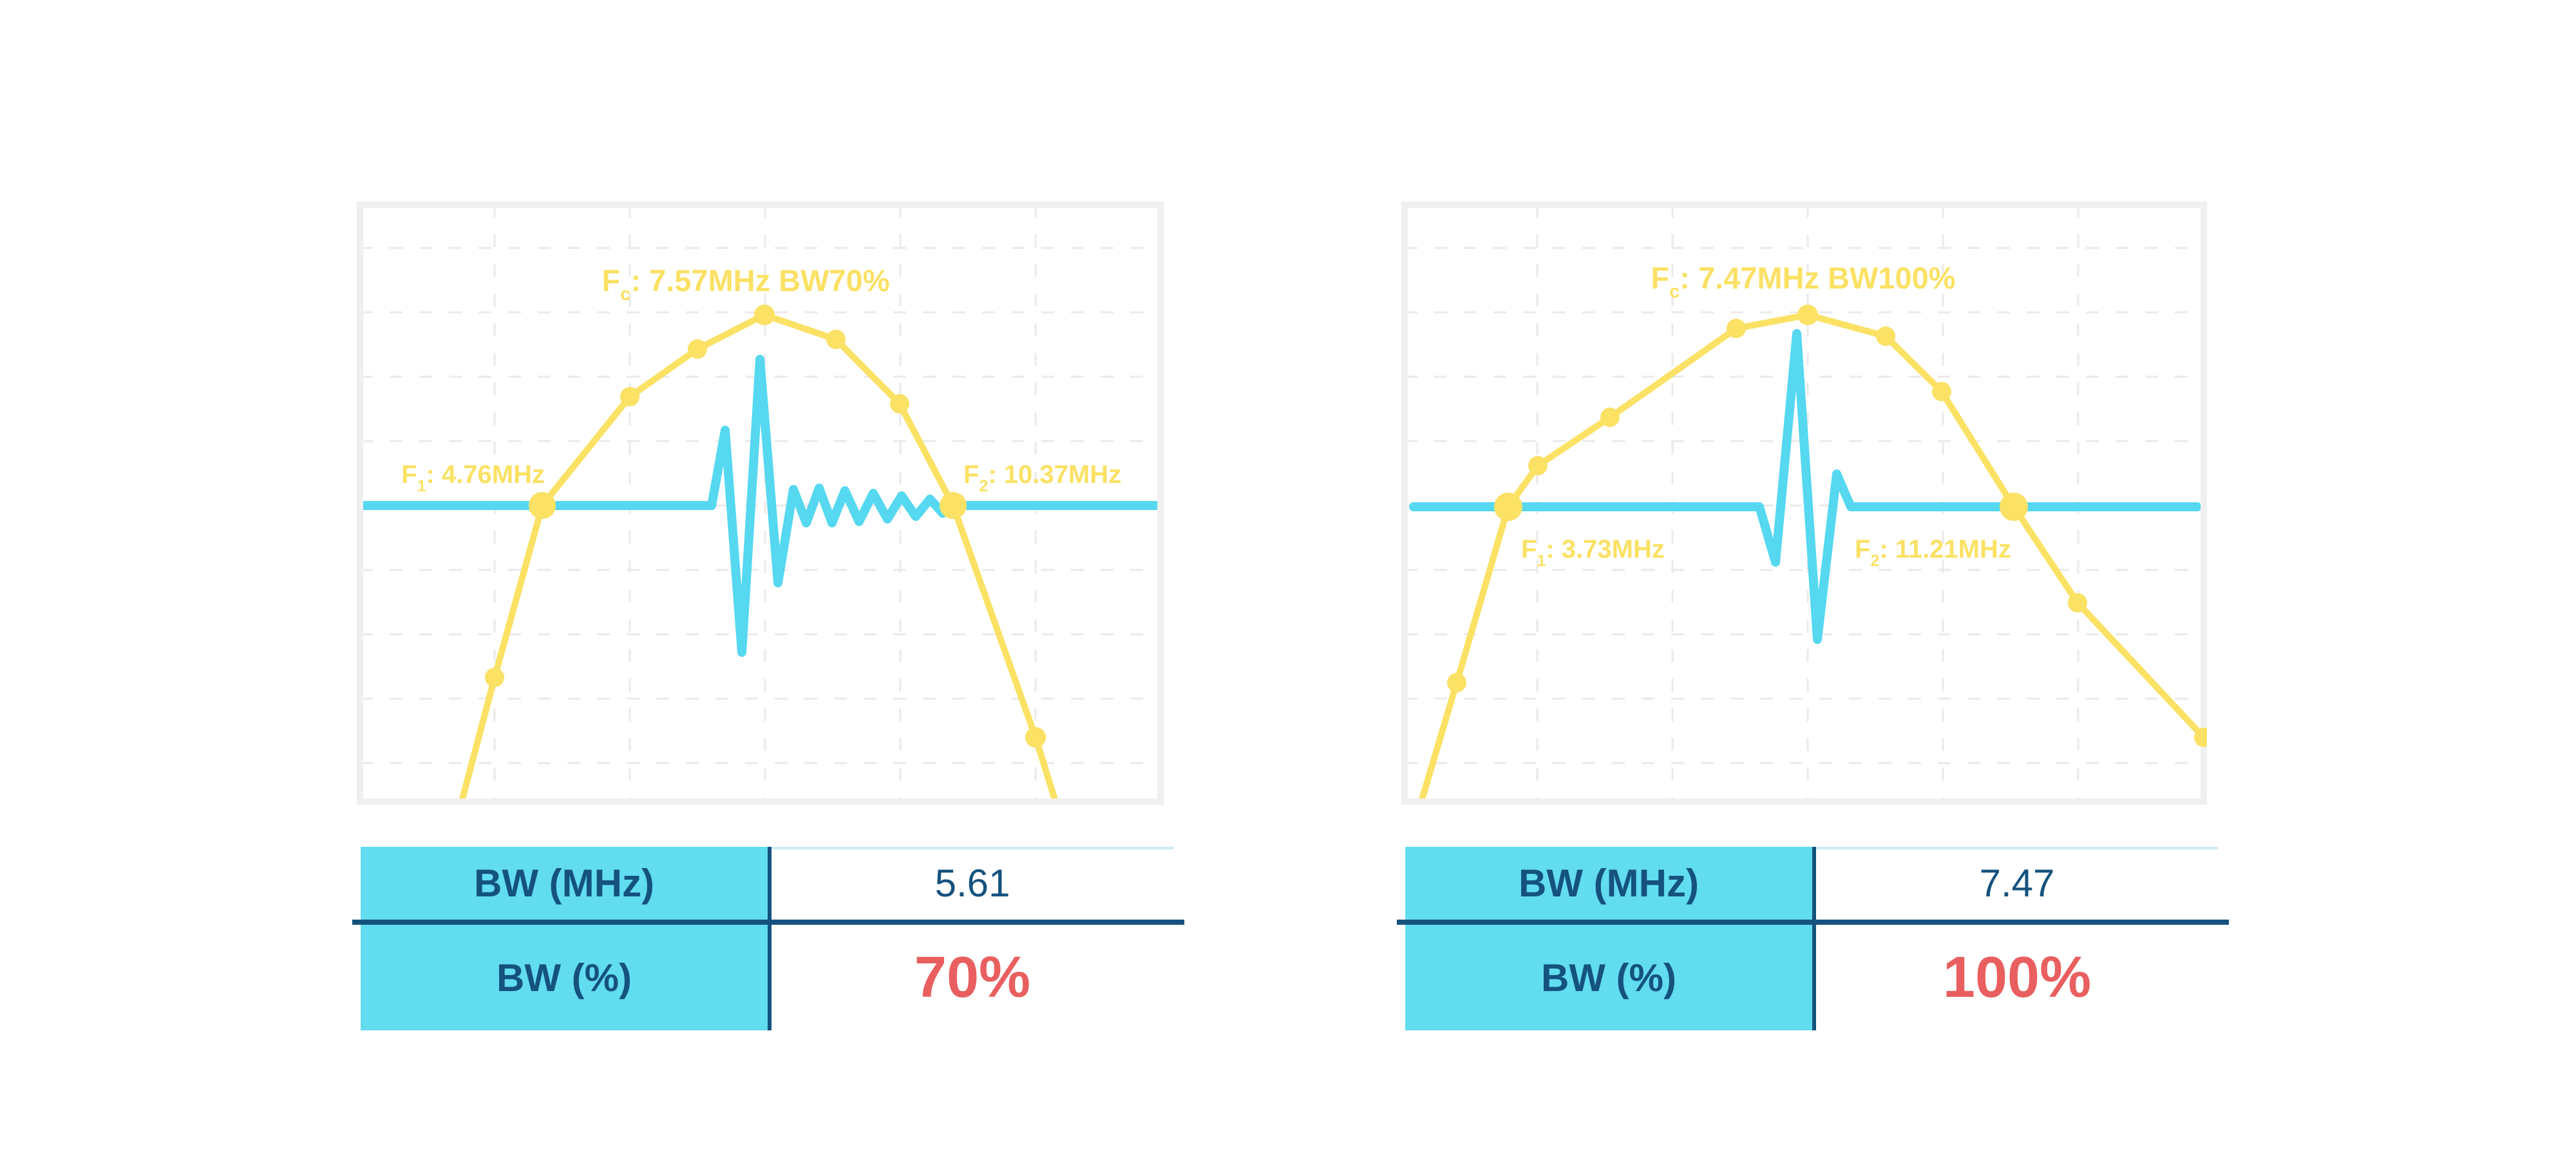 The height and width of the screenshot is (1154, 2576). Describe the element at coordinates (972, 884) in the screenshot. I see `bw-mhz-value: 5.61` at that location.